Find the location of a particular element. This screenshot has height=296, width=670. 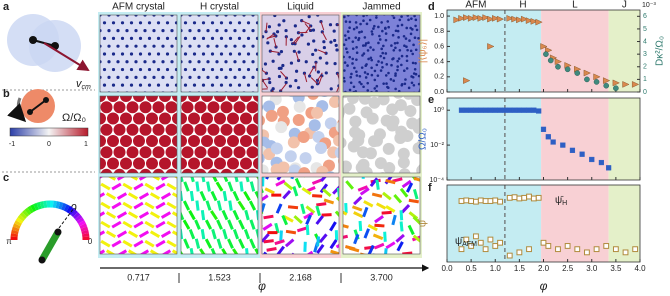

colorbar-label: Ω/Ω₀ is located at coordinates (74, 118).